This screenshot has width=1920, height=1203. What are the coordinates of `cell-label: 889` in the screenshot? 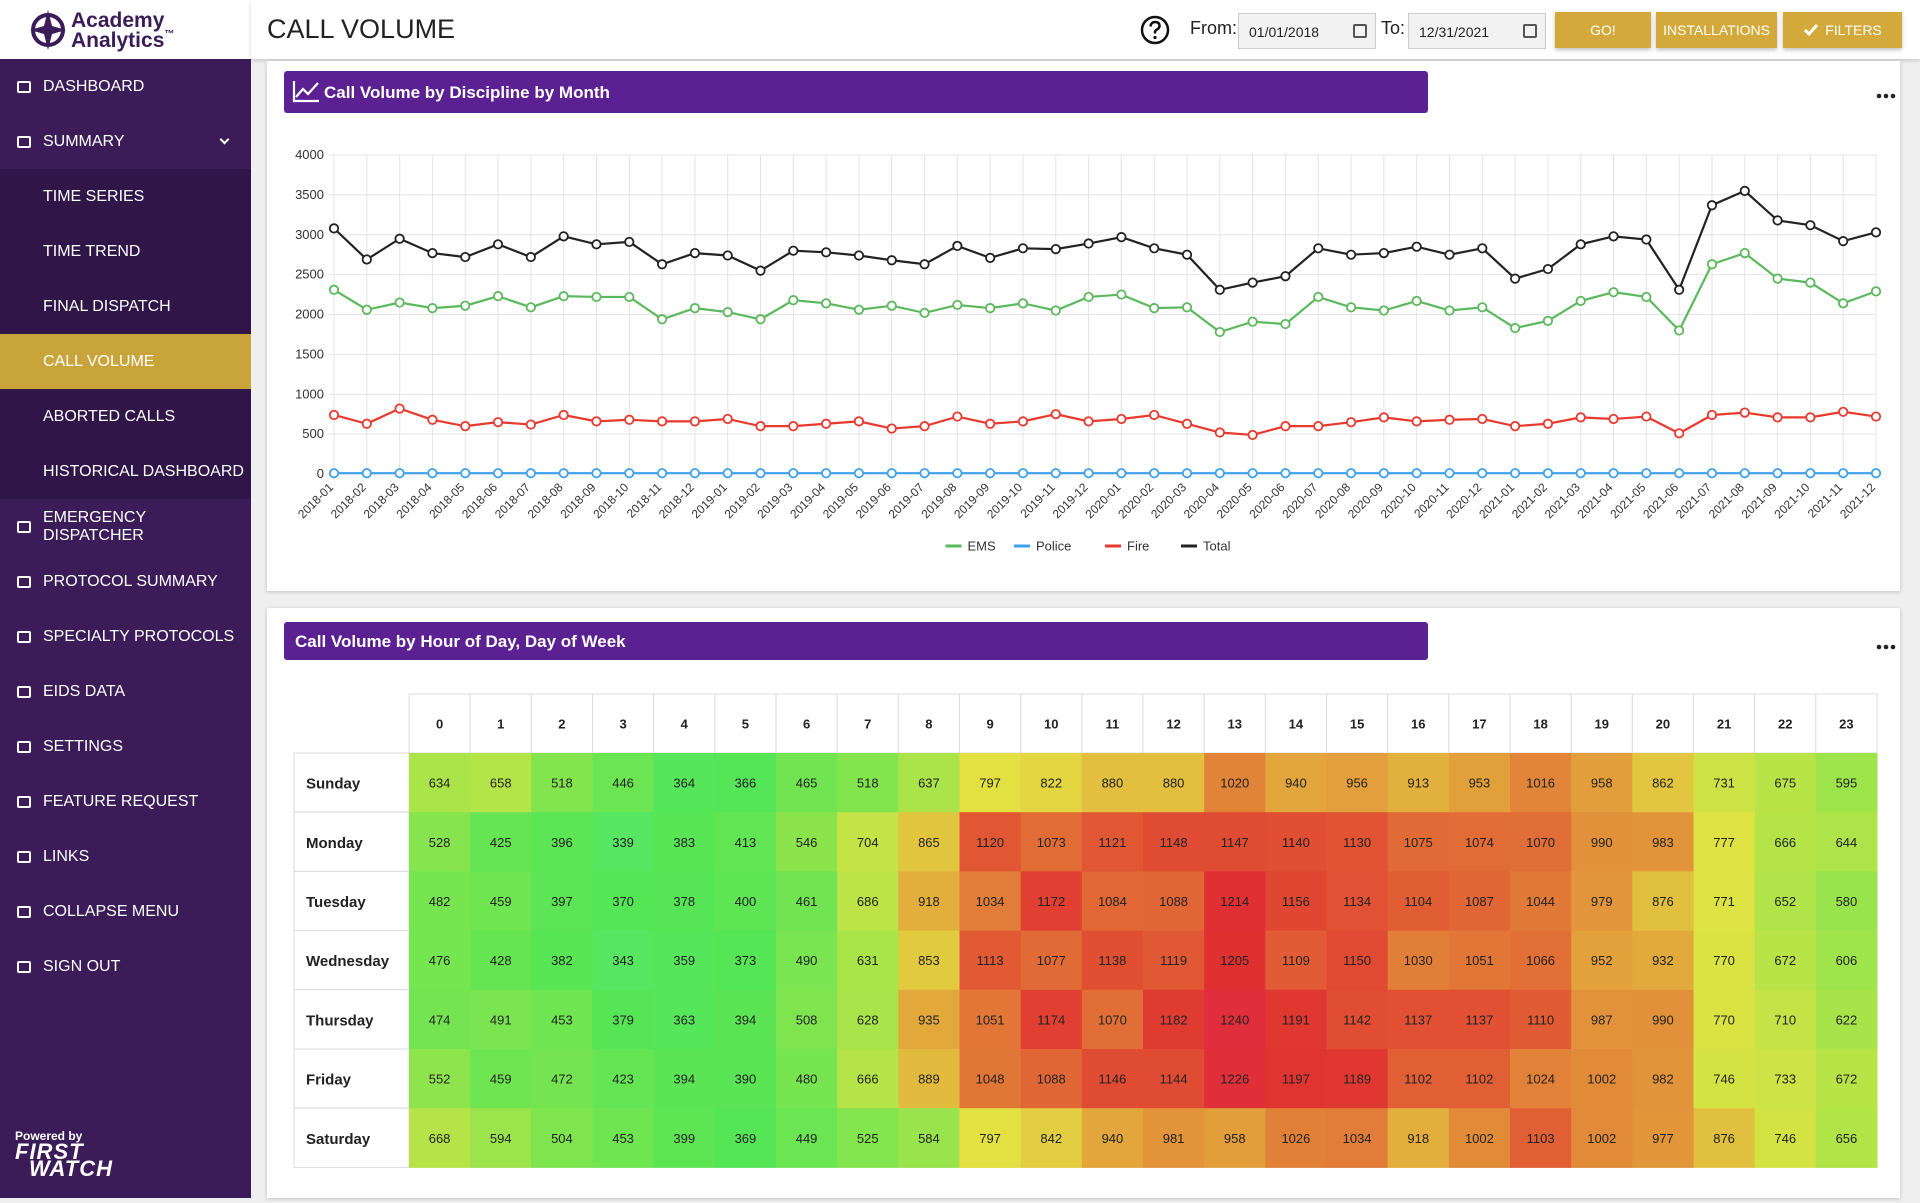 It's located at (929, 1079).